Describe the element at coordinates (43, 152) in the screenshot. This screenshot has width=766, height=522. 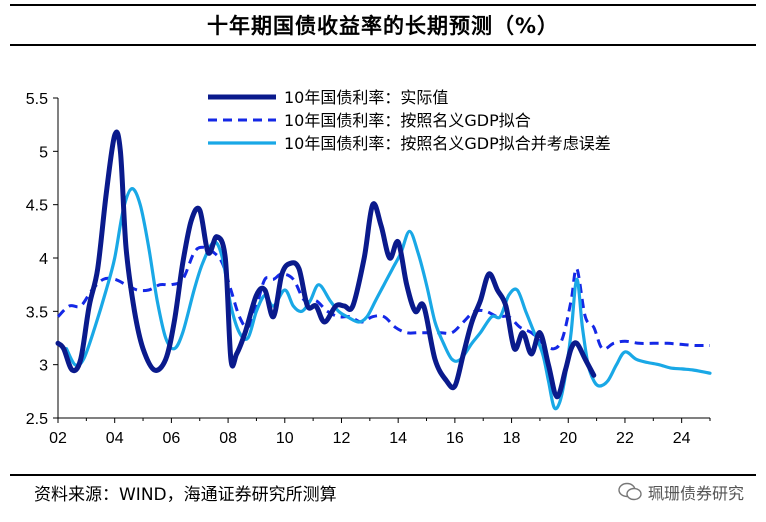
I see `y-tick-label: 5` at that location.